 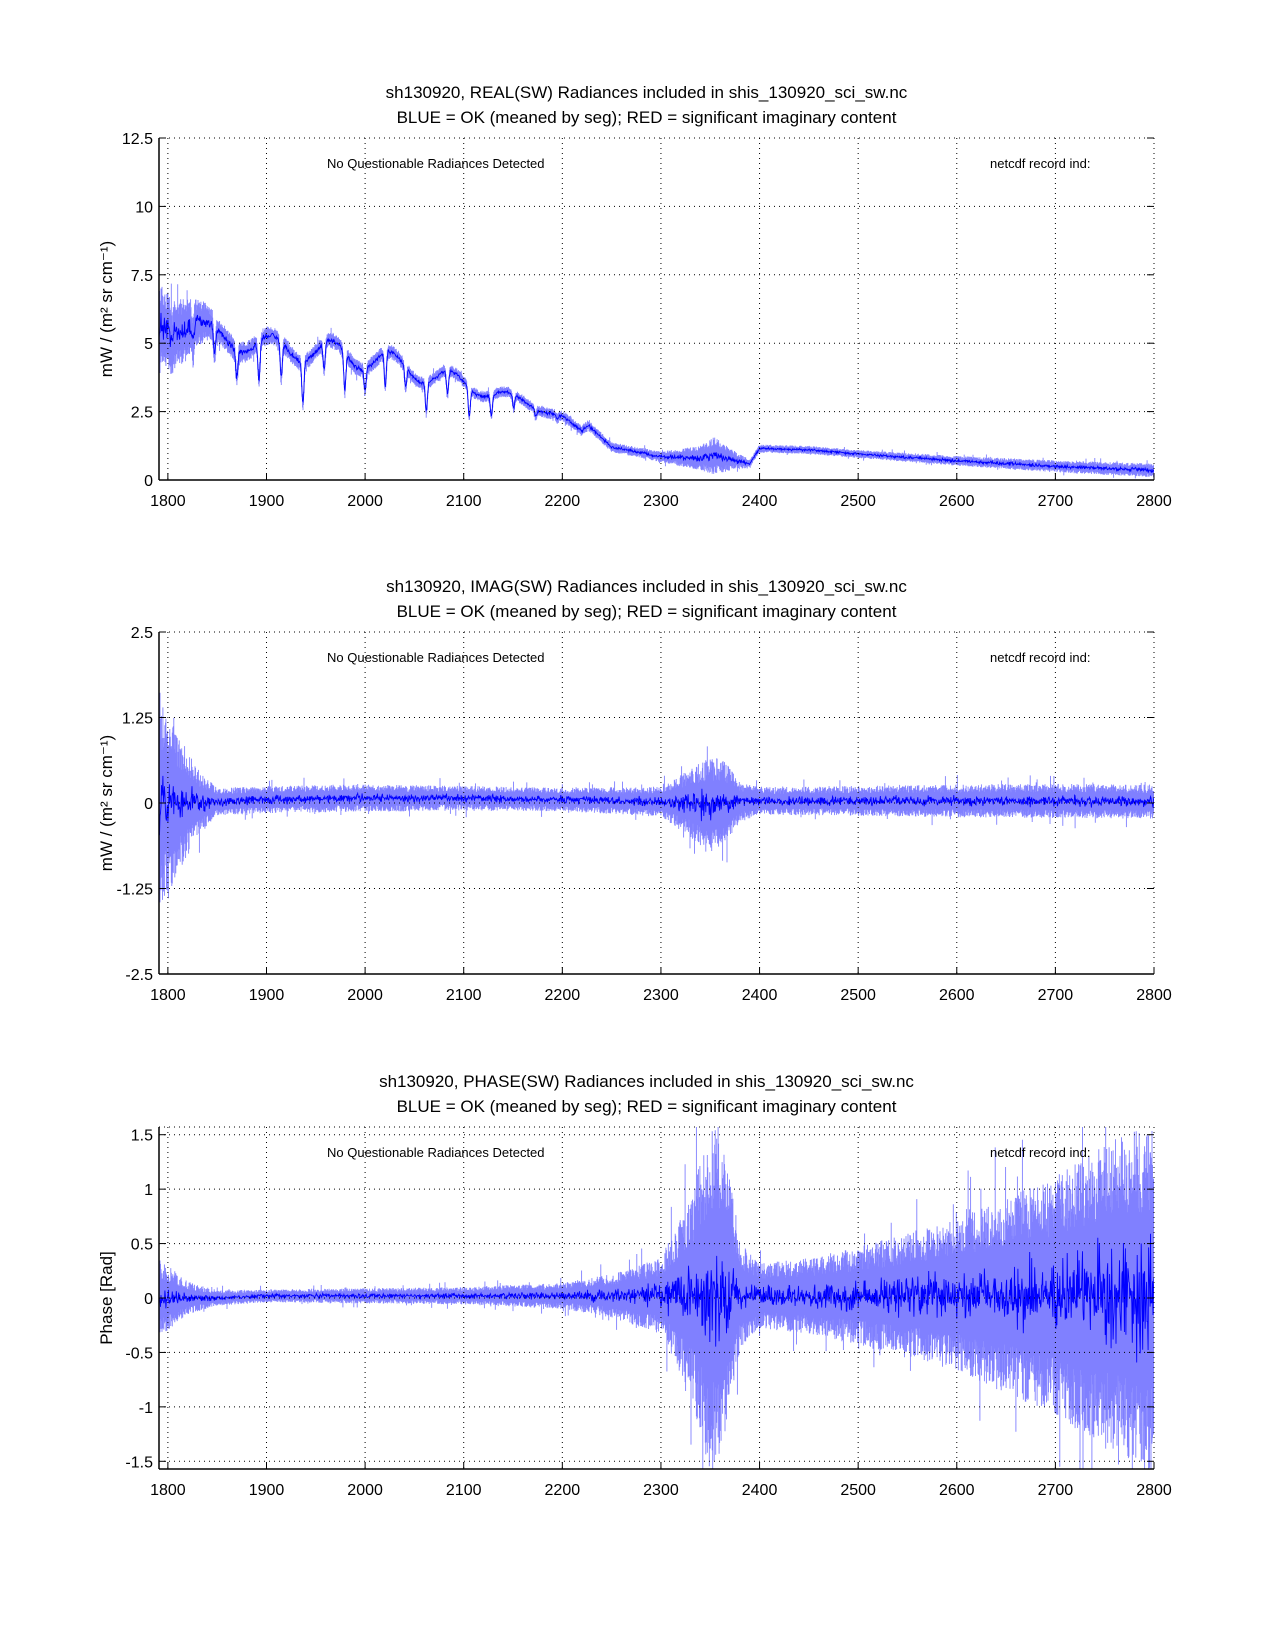 I want to click on y-tick-label: 0.5, so click(x=142, y=1245).